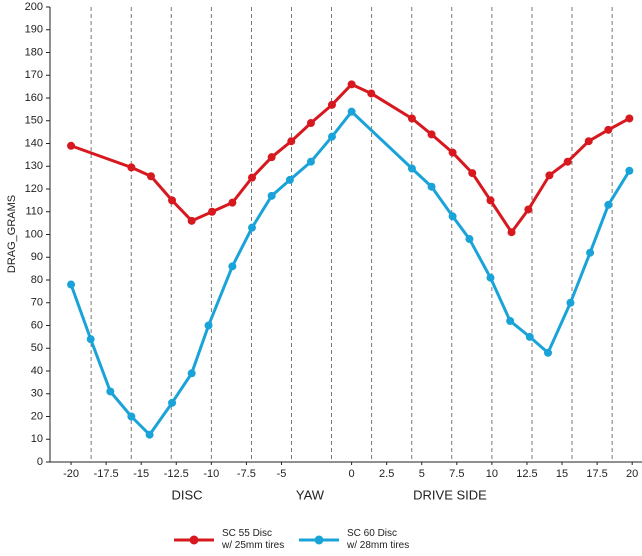 The image size is (642, 556). Describe the element at coordinates (596, 474) in the screenshot. I see `x-tick-label: 17.5` at that location.